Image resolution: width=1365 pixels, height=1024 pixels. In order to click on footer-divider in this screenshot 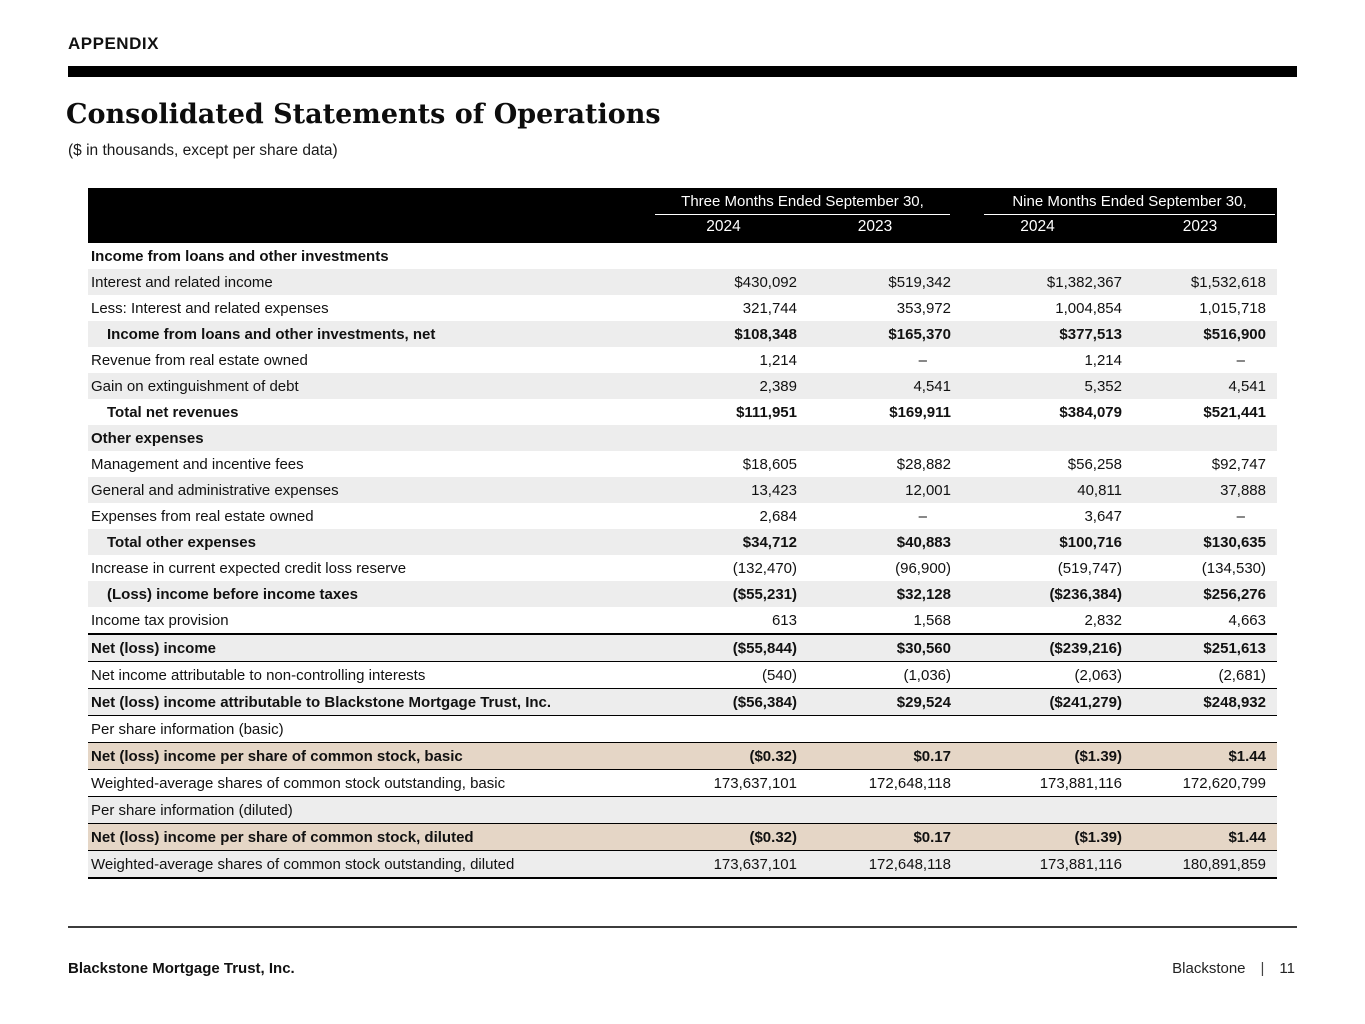, I will do `click(682, 927)`.